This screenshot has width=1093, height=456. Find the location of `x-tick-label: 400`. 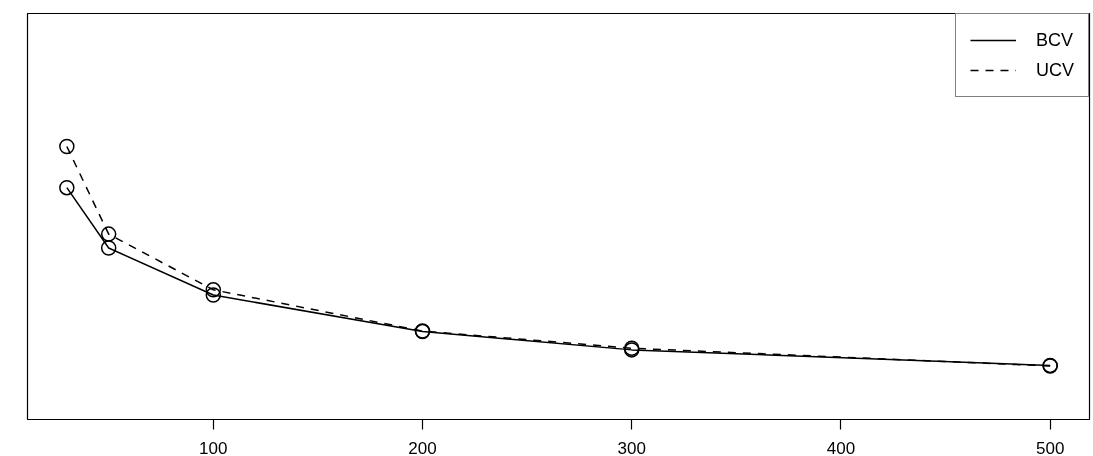

x-tick-label: 400 is located at coordinates (841, 447).